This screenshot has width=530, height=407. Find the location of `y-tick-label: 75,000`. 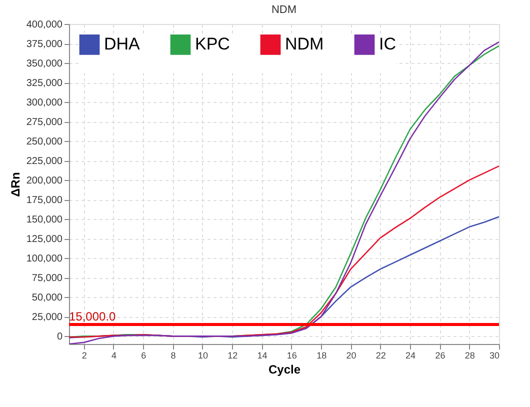

y-tick-label: 75,000 is located at coordinates (47, 278).